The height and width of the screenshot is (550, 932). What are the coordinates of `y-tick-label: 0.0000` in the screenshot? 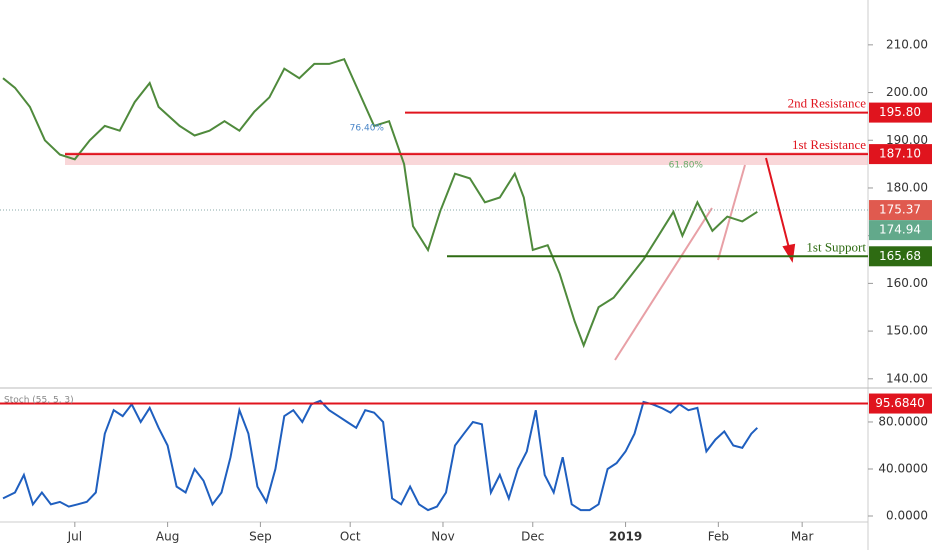 It's located at (907, 516).